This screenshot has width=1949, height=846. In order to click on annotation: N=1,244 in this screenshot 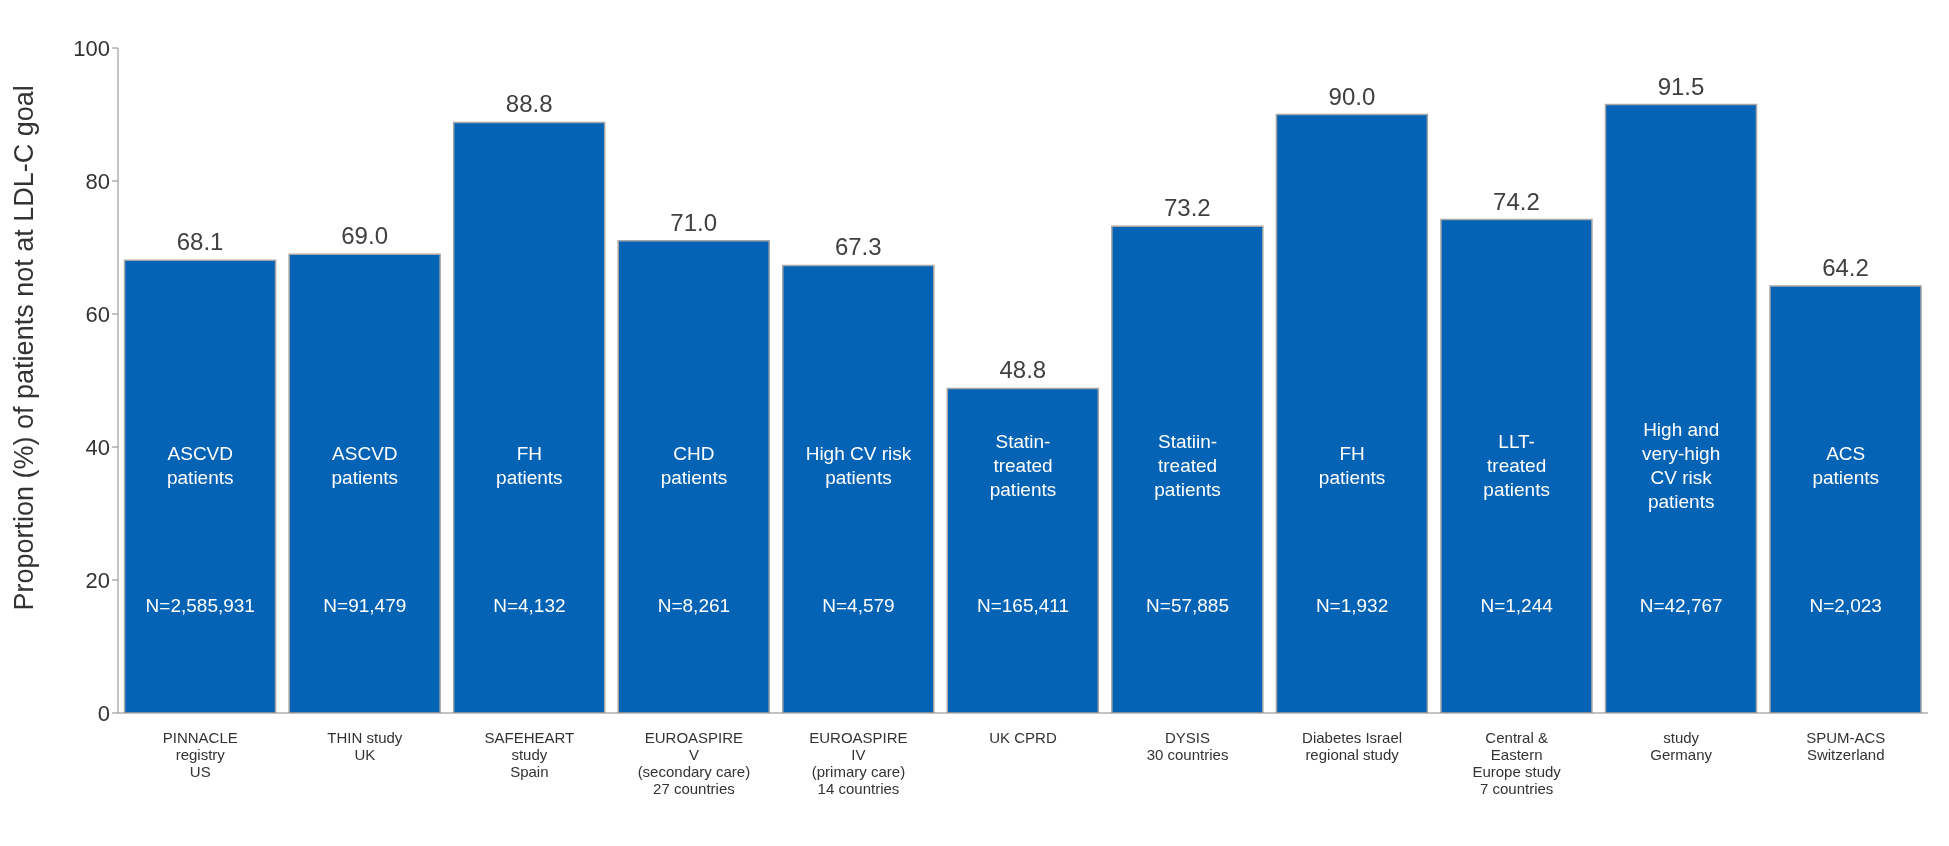, I will do `click(1517, 605)`.